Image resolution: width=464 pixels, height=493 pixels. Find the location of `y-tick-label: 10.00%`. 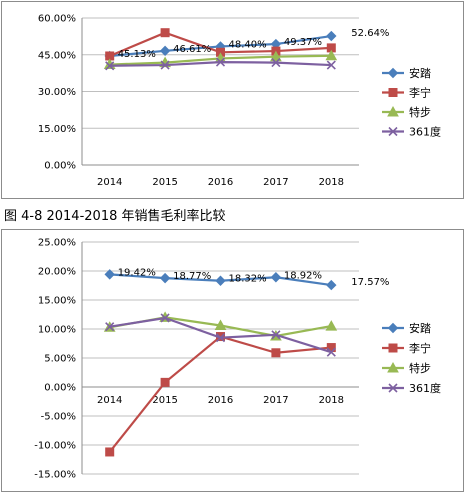

y-tick-label: 10.00% is located at coordinates (57, 330).